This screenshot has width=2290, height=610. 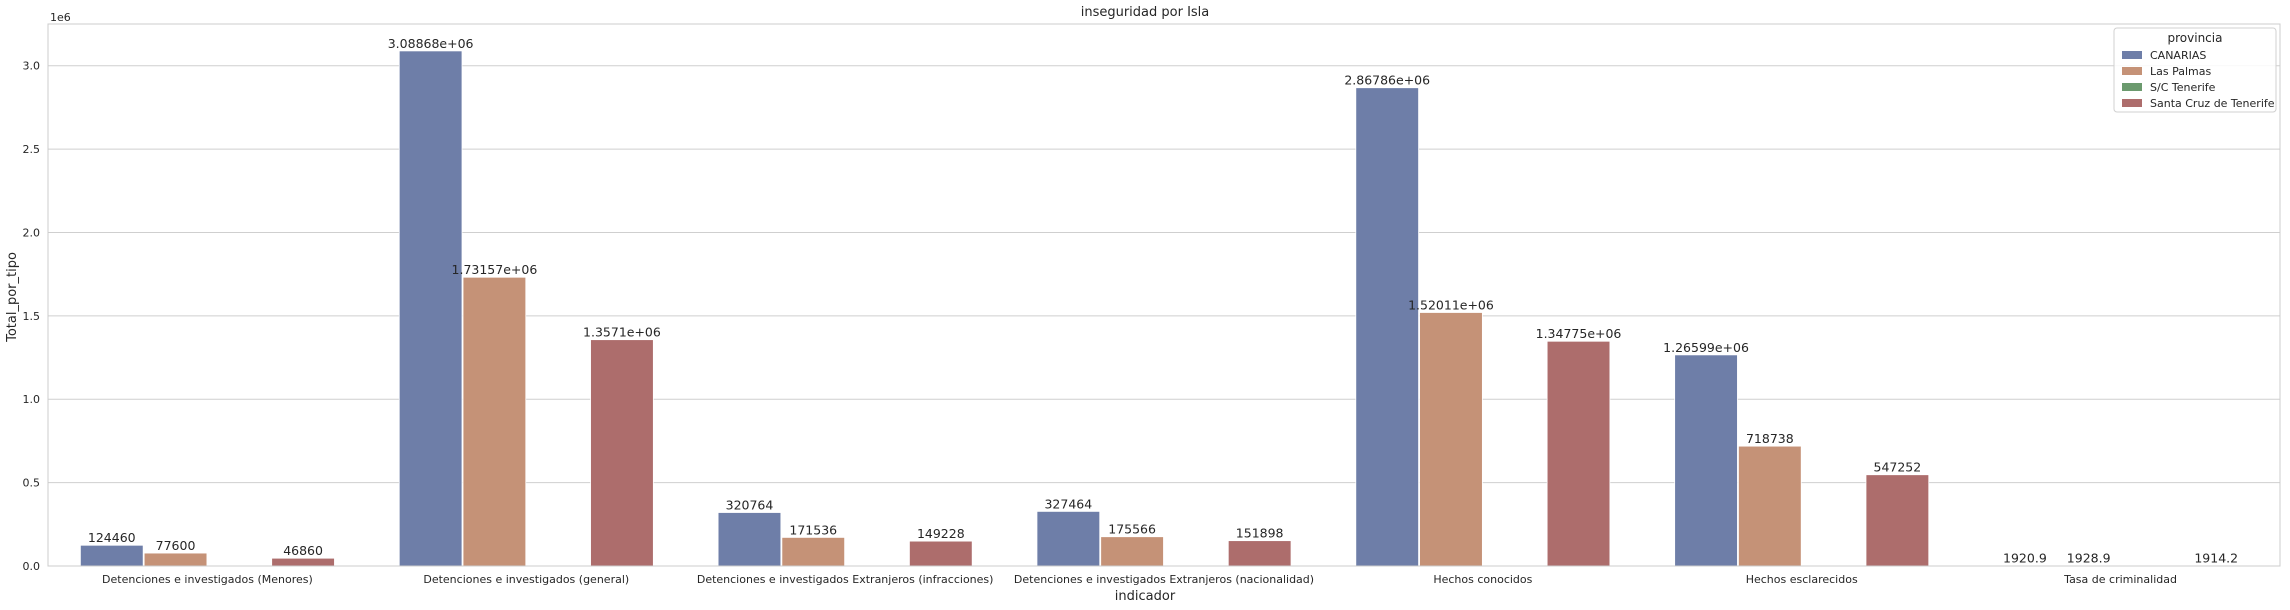 I want to click on bar-value-label: 1.26599e+06, so click(x=1706, y=347).